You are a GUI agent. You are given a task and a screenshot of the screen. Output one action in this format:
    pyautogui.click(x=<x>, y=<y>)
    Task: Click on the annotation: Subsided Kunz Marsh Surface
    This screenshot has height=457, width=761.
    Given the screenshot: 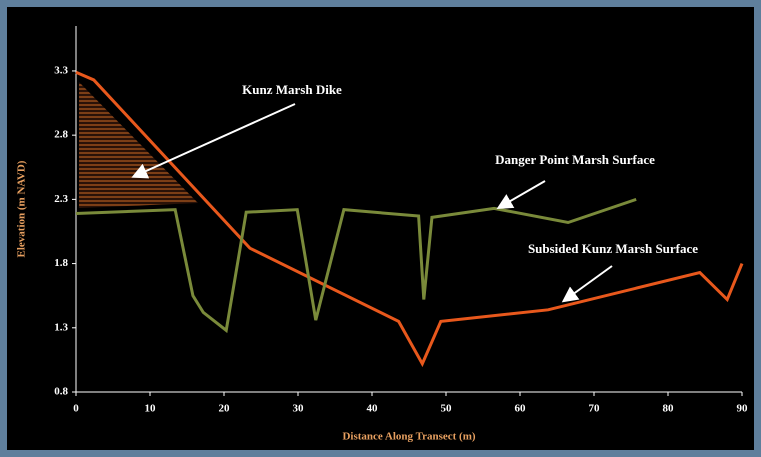 What is the action you would take?
    pyautogui.click(x=613, y=248)
    